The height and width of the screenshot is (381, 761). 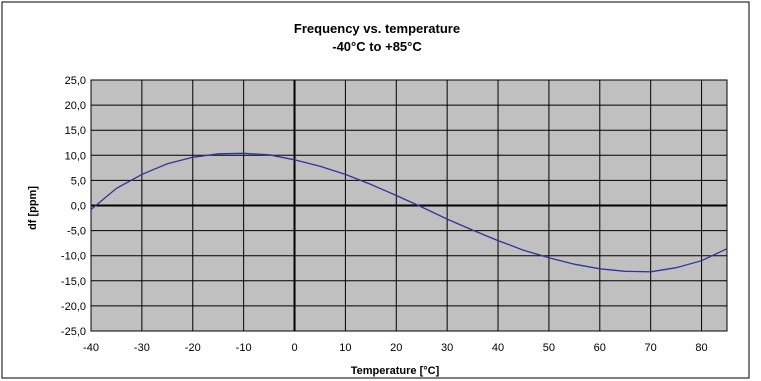 I want to click on y-tick-label: -20,0, so click(x=73, y=307).